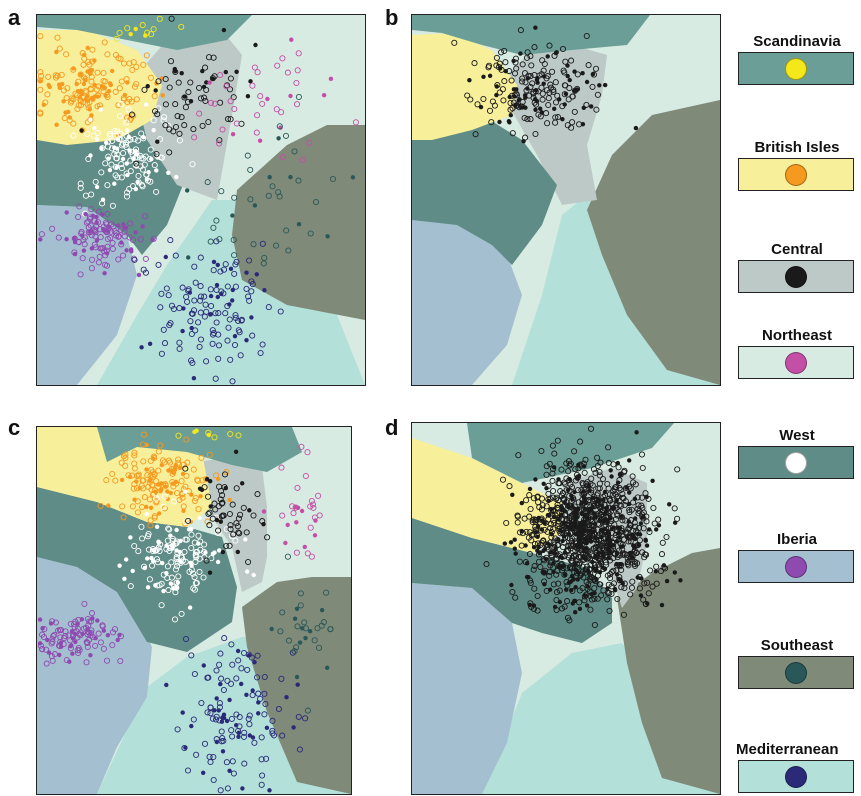 Image resolution: width=861 pixels, height=796 pixels. I want to click on region-west, so click(484, 190).